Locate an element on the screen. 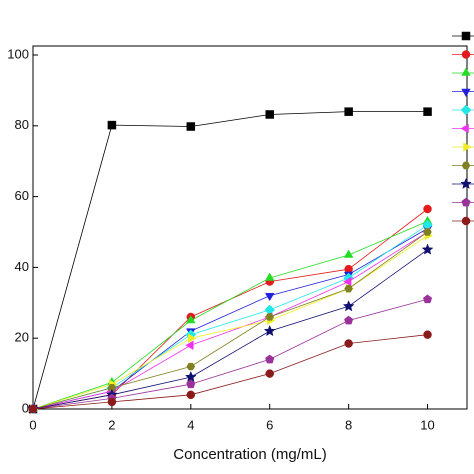 This screenshot has height=474, width=474. y-tick-label: 100 is located at coordinates (18, 53).